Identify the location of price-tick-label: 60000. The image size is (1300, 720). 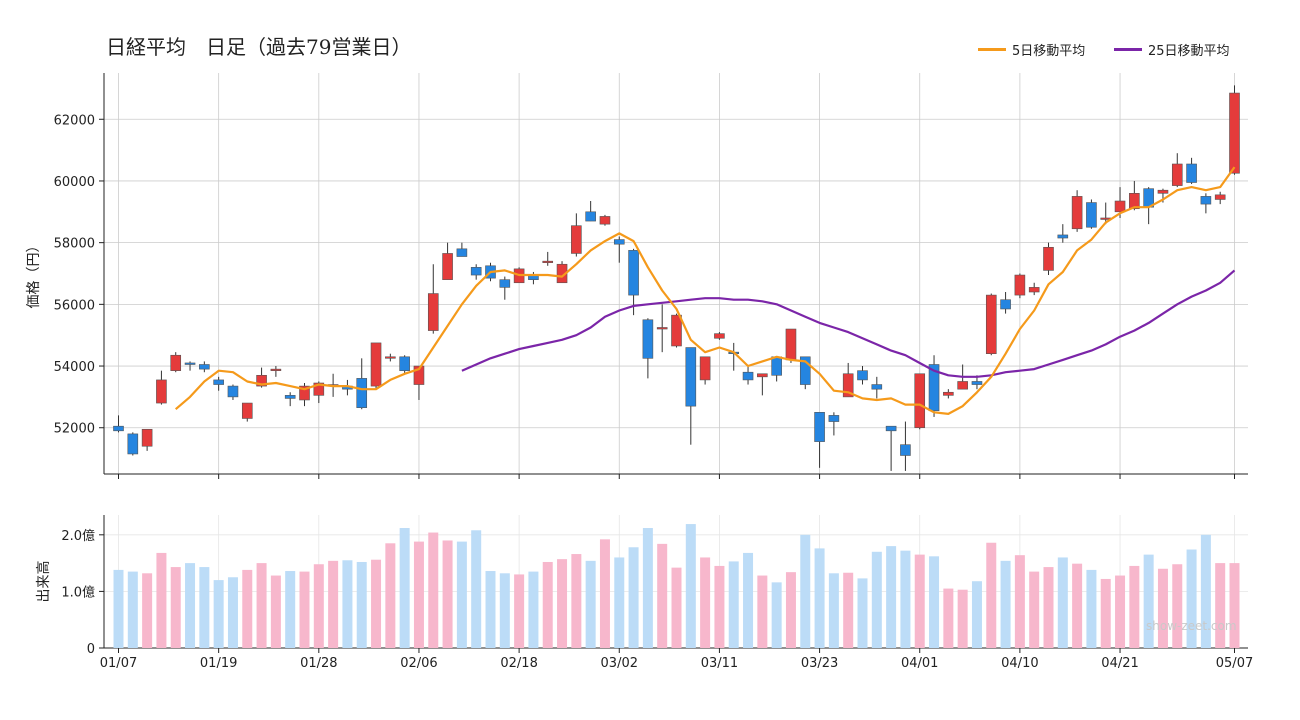
(74, 182).